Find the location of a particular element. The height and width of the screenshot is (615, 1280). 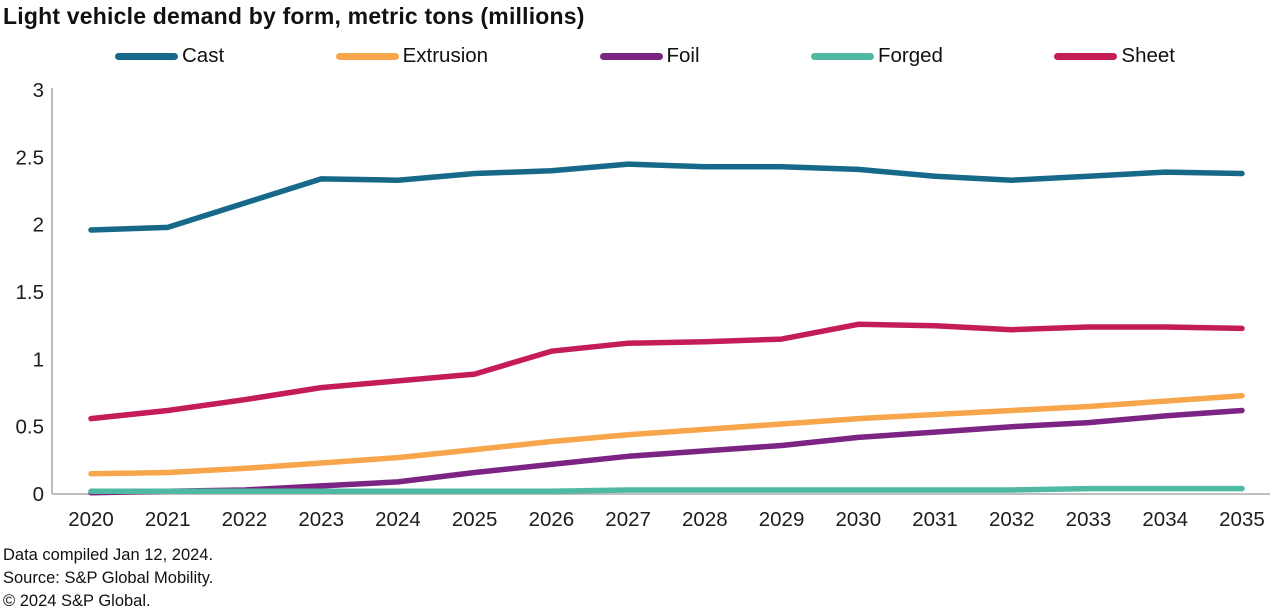

legend-item-cast: Cast is located at coordinates (169, 56).